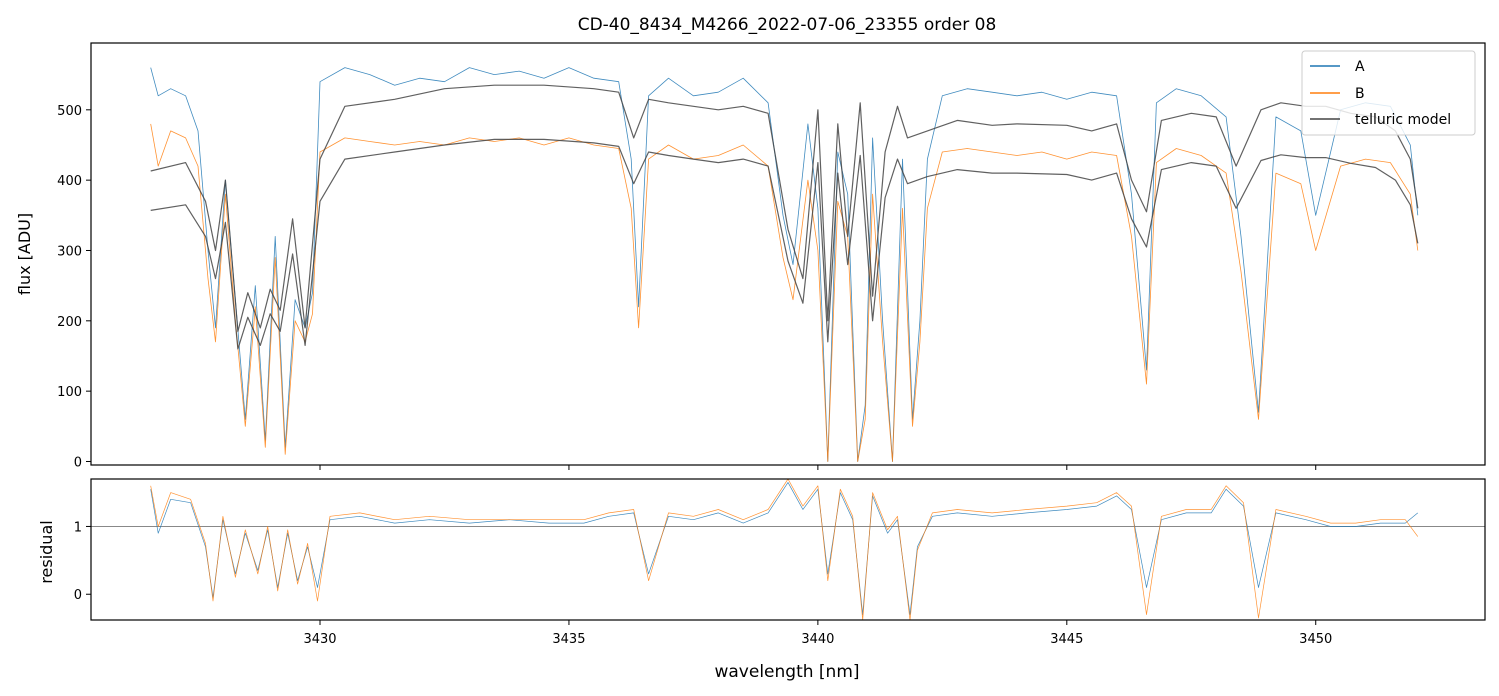 The image size is (1499, 696). What do you see at coordinates (74, 287) in the screenshot?
I see `top-y-ticks: 0 100 200 300 400 500` at bounding box center [74, 287].